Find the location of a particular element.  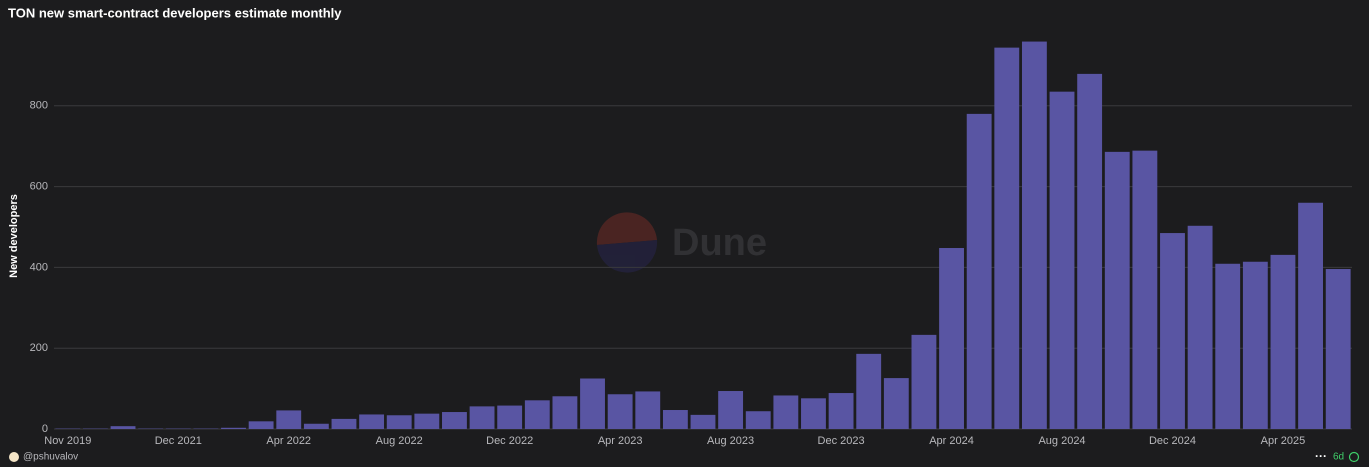

x-tick-label: Apr 2024 is located at coordinates (951, 441).